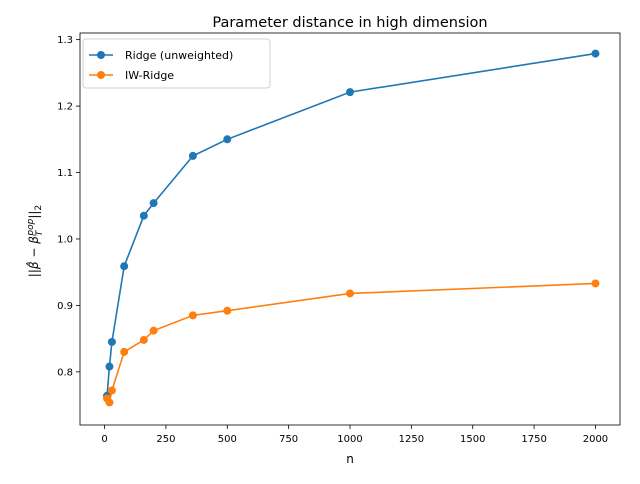 The width and height of the screenshot is (640, 484). I want to click on x-axis-label: n, so click(350, 459).